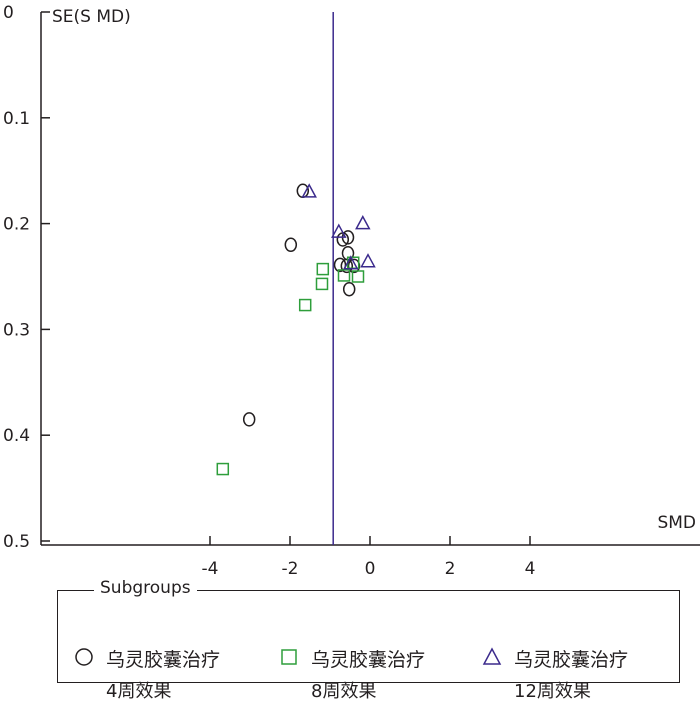  I want to click on y-tick-label: 0.3, so click(16, 330).